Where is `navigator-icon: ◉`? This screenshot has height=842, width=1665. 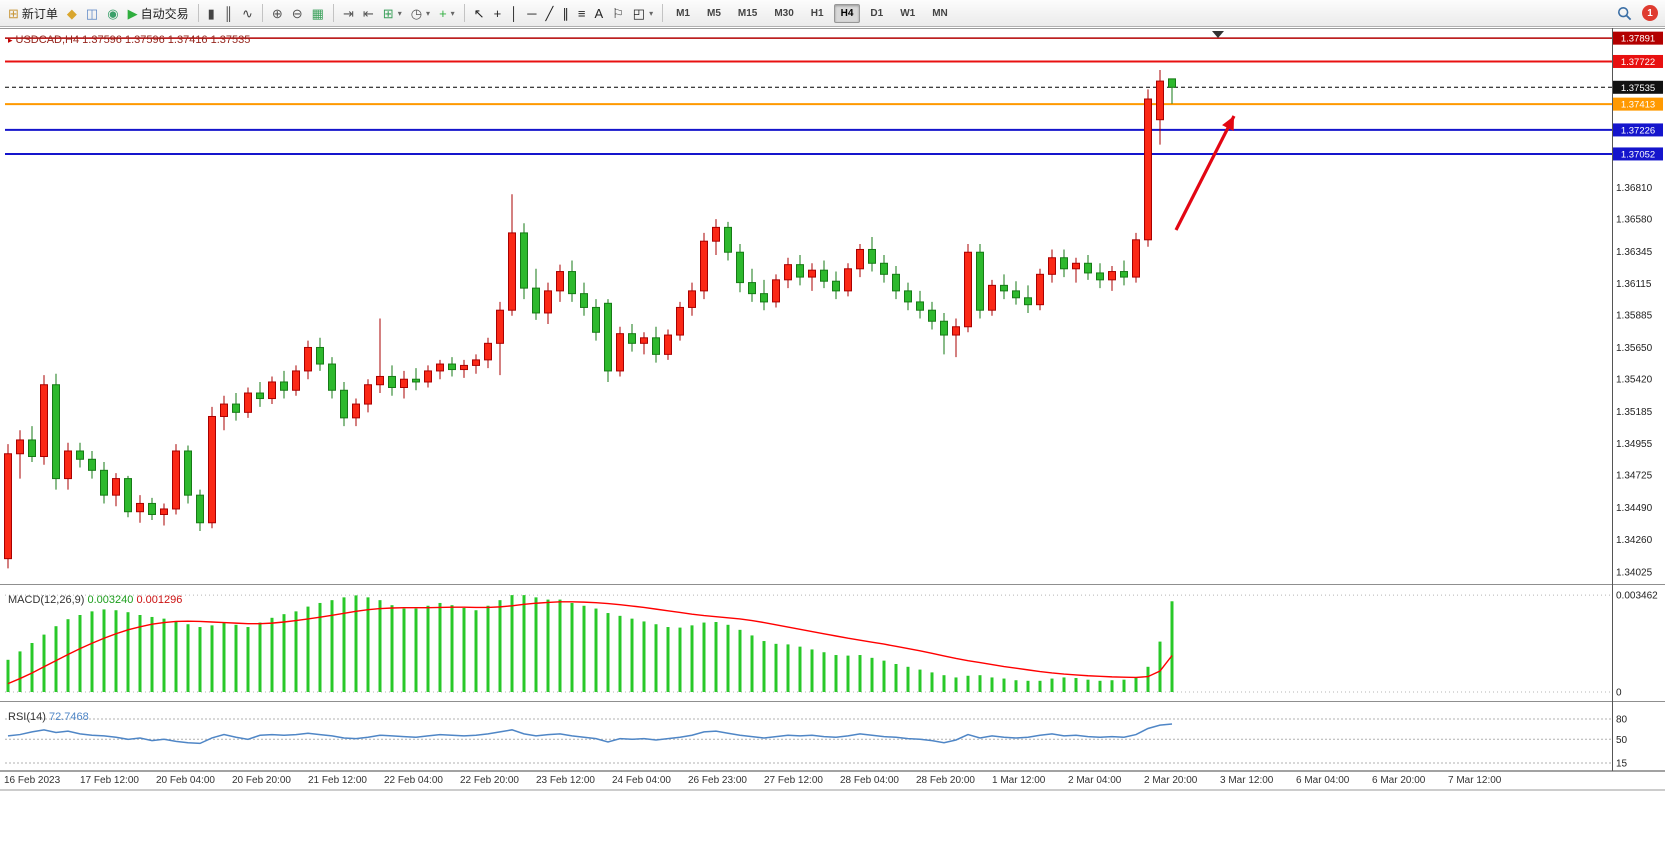 navigator-icon: ◉ is located at coordinates (113, 13).